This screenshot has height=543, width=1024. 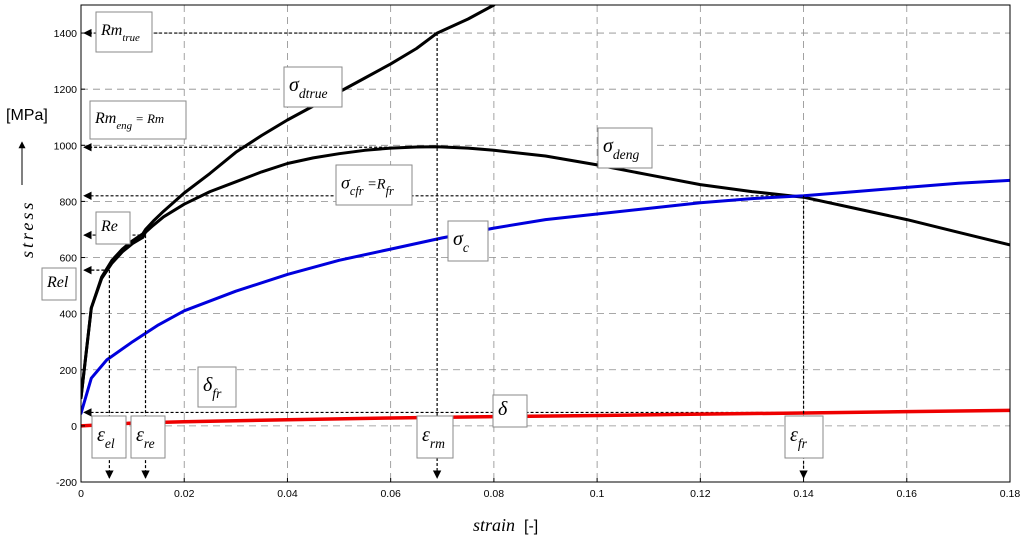 I want to click on y-tick-label: 600, so click(x=68, y=259).